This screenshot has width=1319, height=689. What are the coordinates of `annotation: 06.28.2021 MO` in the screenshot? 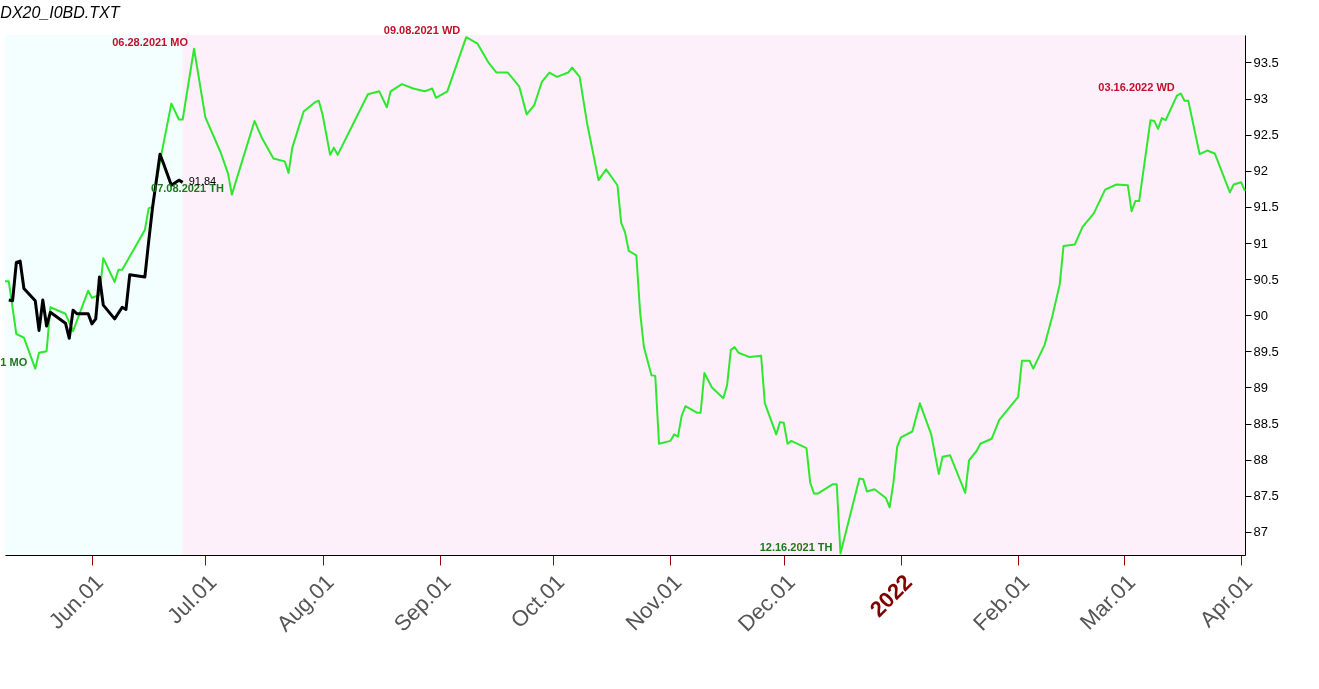 It's located at (150, 41).